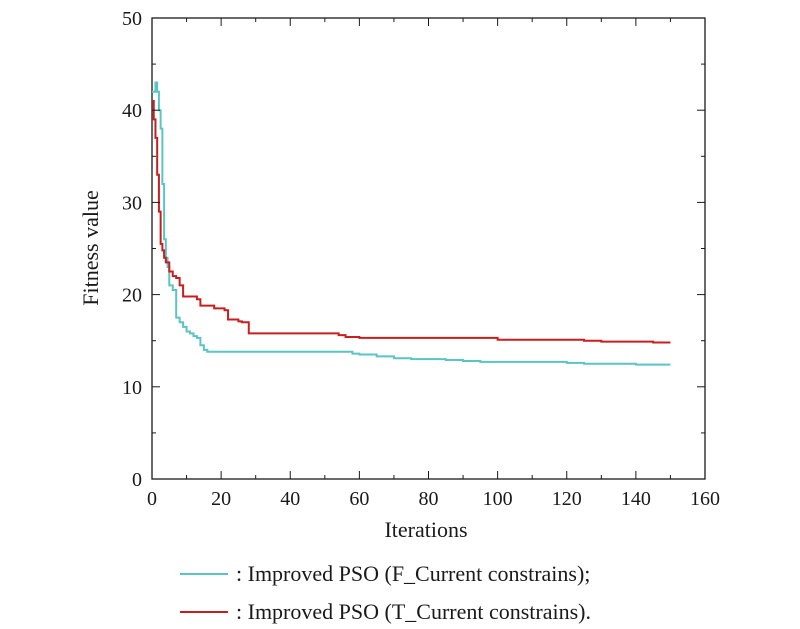 The width and height of the screenshot is (800, 629). I want to click on x-tick-label: 40, so click(290, 499).